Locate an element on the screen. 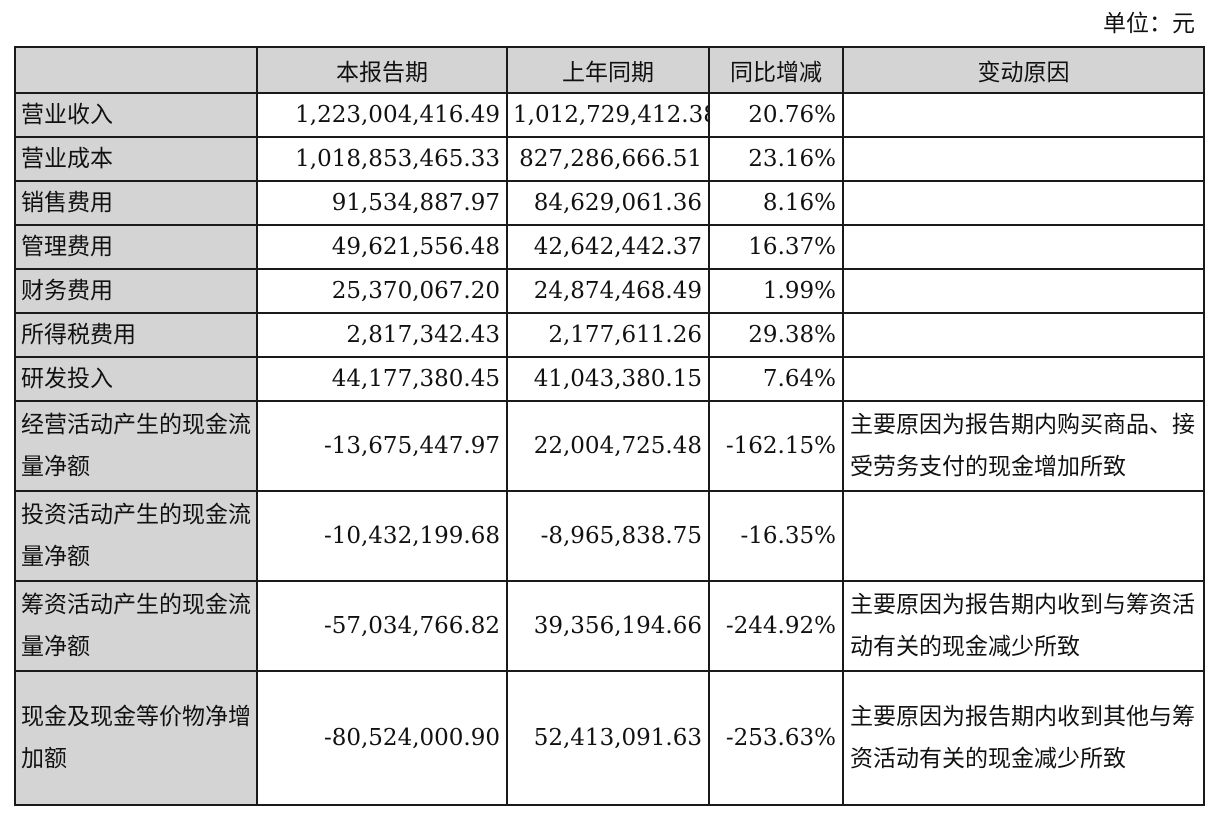 Image resolution: width=1217 pixels, height=833 pixels. current-value: 1,223,004,416.49 is located at coordinates (382, 115).